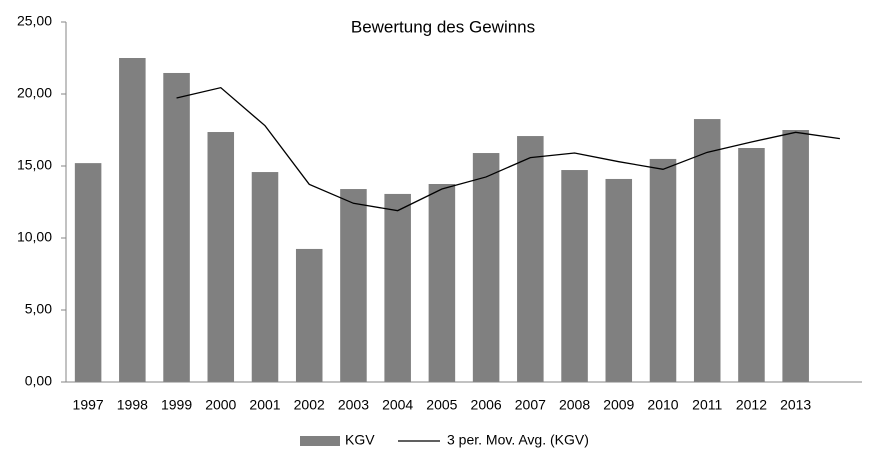 The image size is (886, 472). I want to click on x-tick-label: 1998, so click(132, 405).